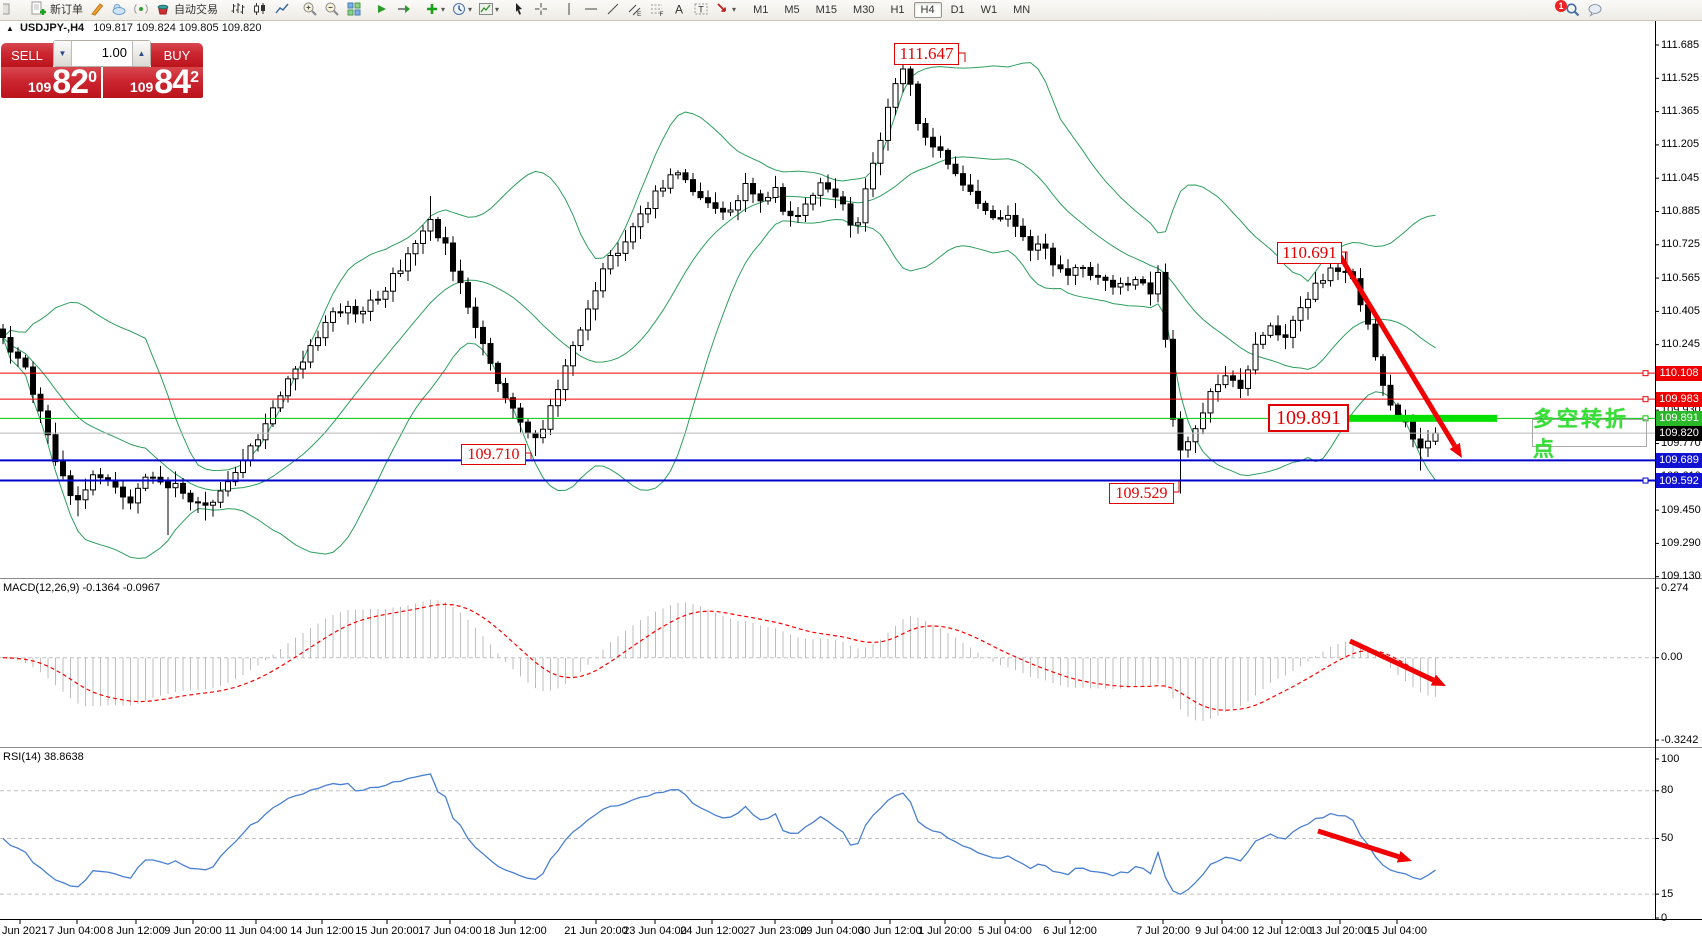  What do you see at coordinates (102, 53) in the screenshot?
I see `volume-input: 1.00` at bounding box center [102, 53].